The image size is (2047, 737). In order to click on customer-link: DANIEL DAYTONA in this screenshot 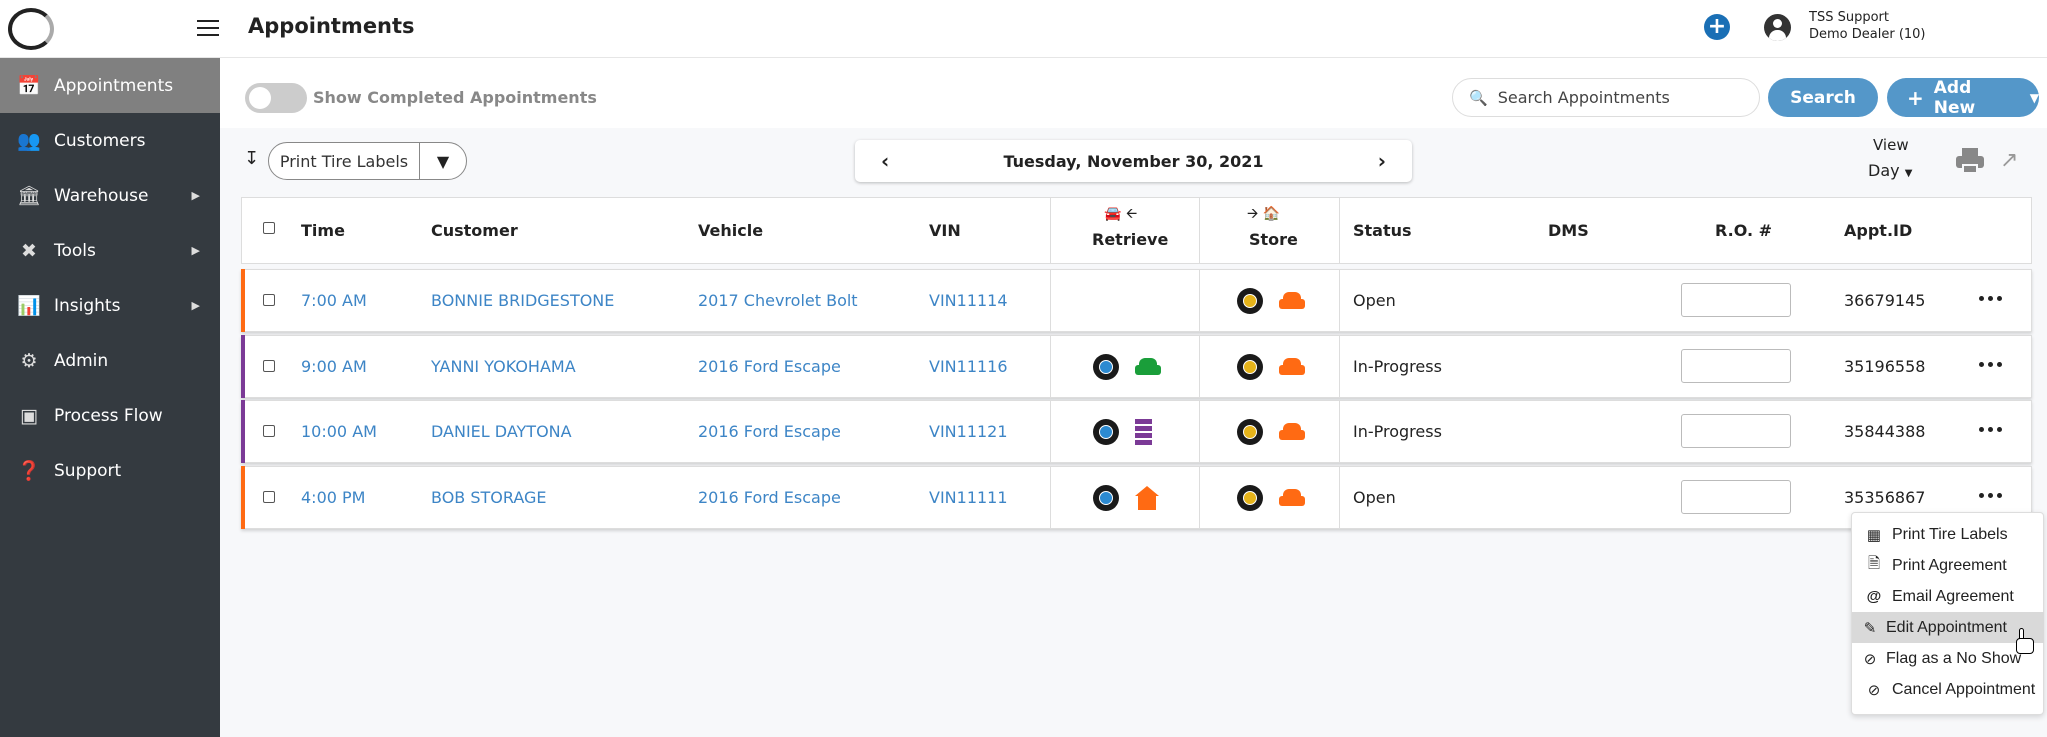, I will do `click(501, 431)`.